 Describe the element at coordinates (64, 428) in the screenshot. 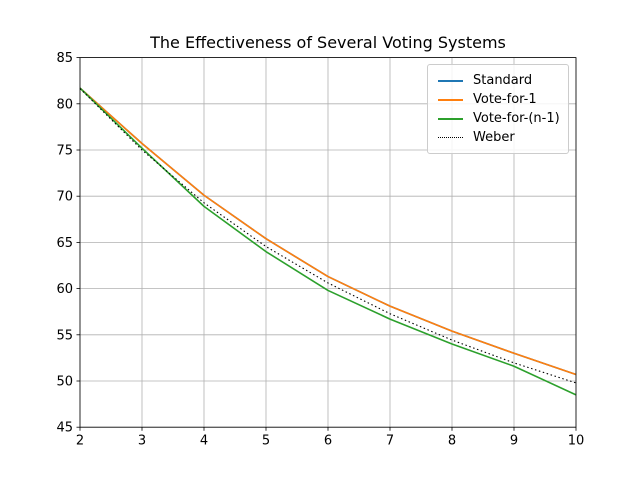

I see `y-tick-label: 45` at that location.